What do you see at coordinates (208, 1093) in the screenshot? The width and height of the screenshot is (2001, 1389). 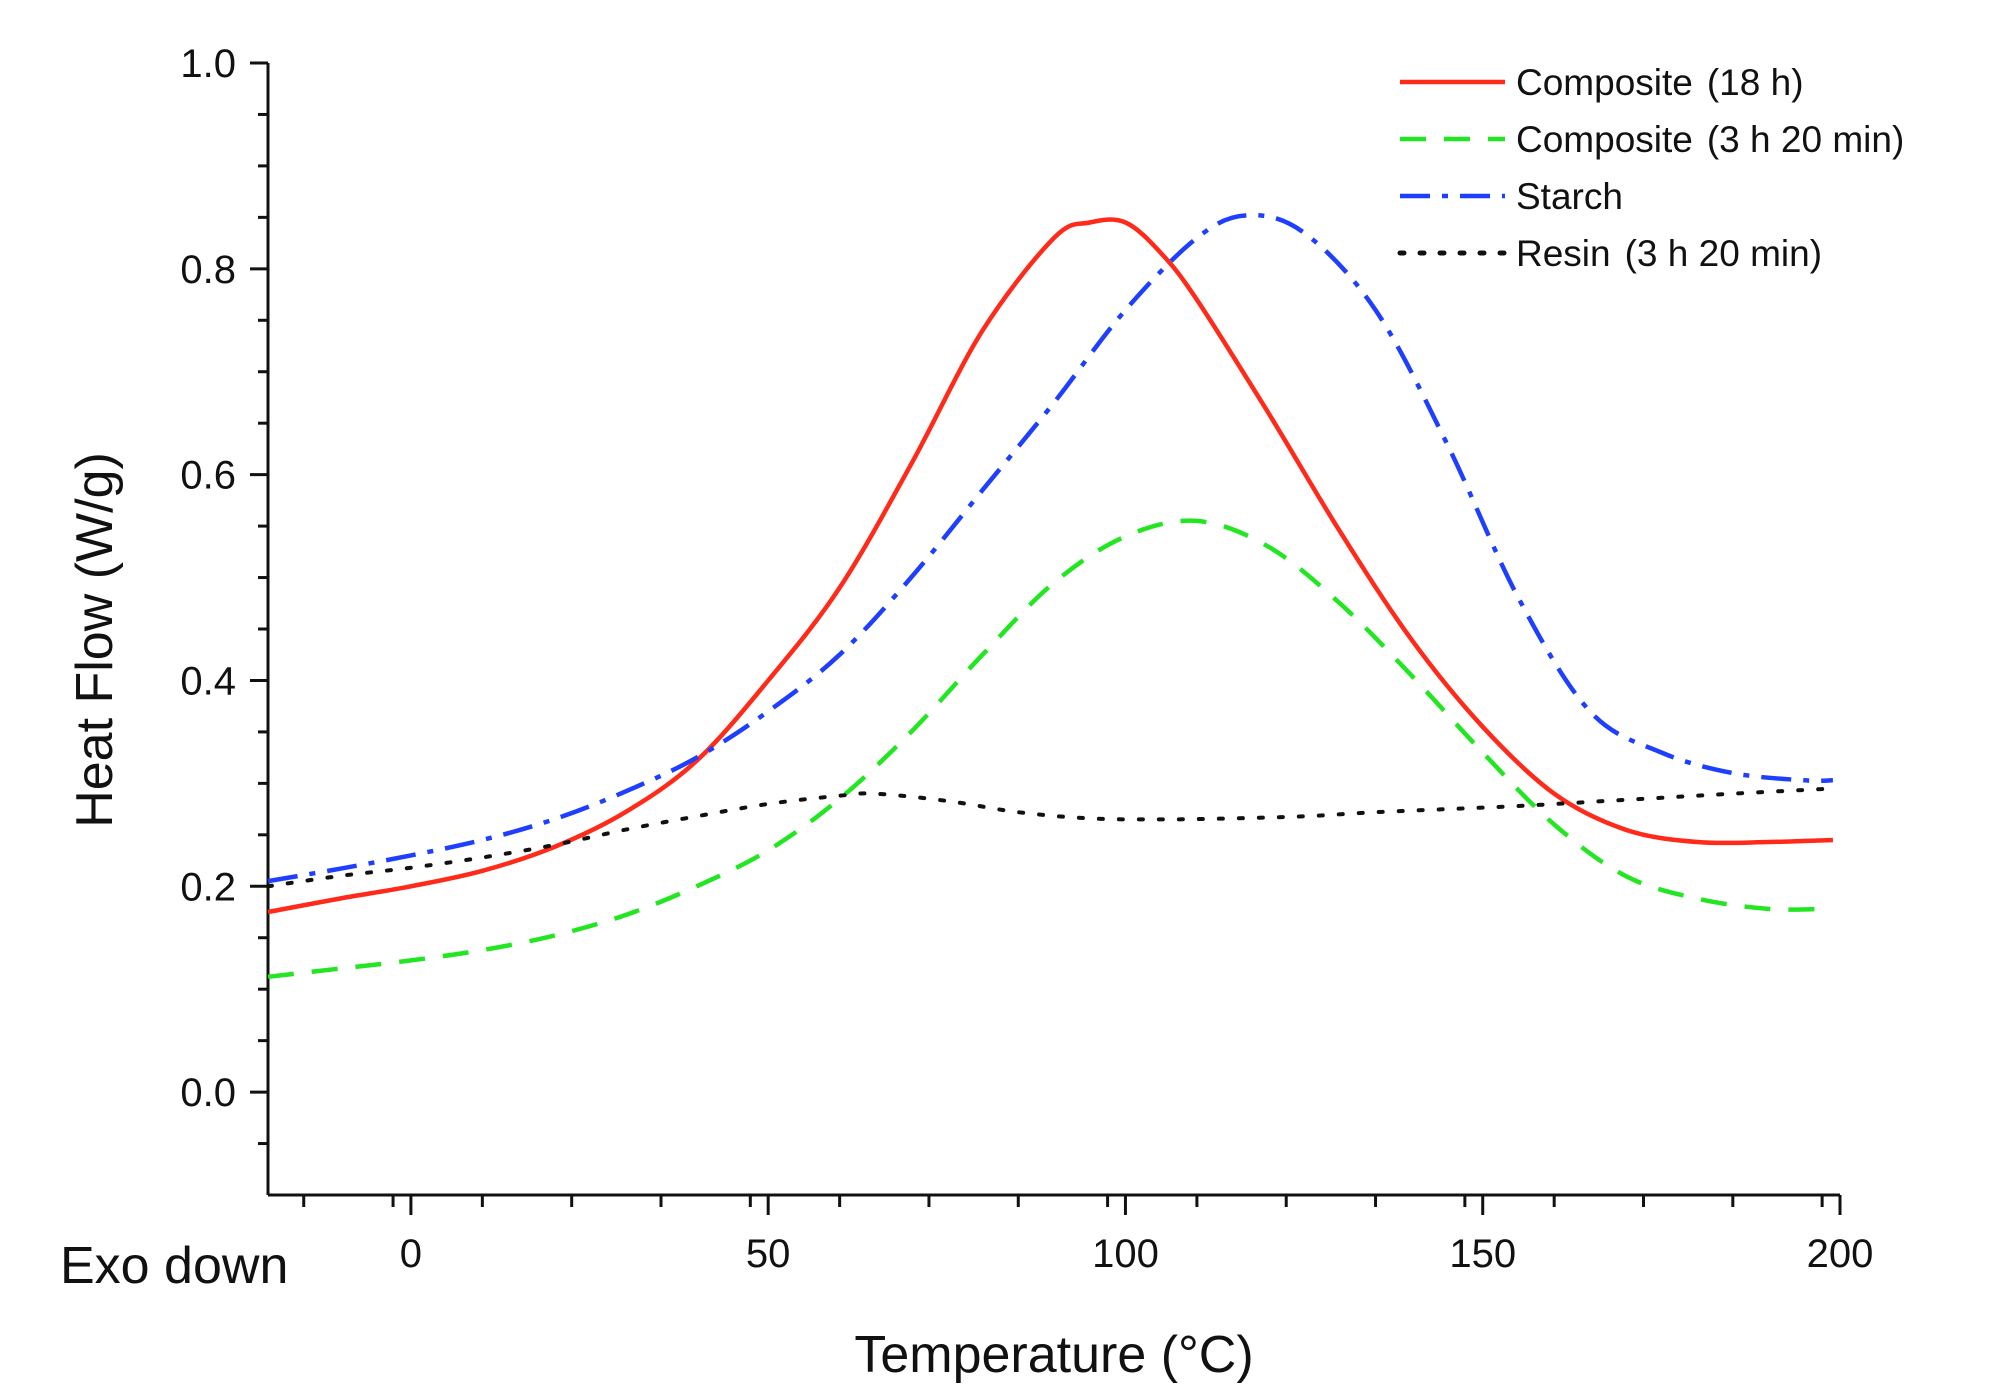 I see `y-tick-label: 0.0` at bounding box center [208, 1093].